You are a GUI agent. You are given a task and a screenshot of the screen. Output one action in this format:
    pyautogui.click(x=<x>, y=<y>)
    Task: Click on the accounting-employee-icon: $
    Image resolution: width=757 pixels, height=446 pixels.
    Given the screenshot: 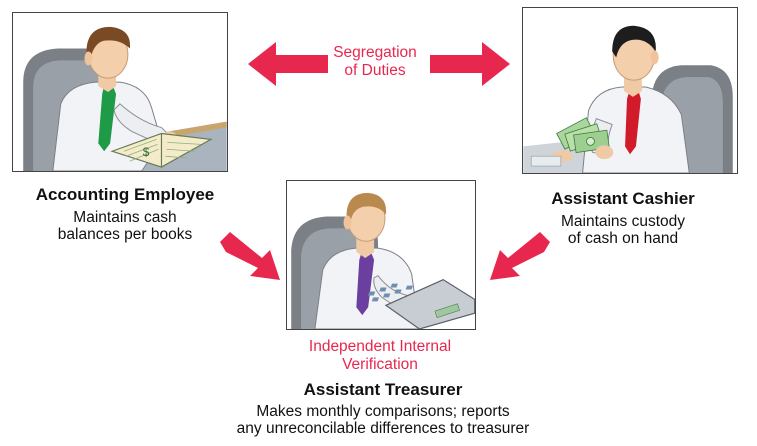 What is the action you would take?
    pyautogui.click(x=120, y=92)
    